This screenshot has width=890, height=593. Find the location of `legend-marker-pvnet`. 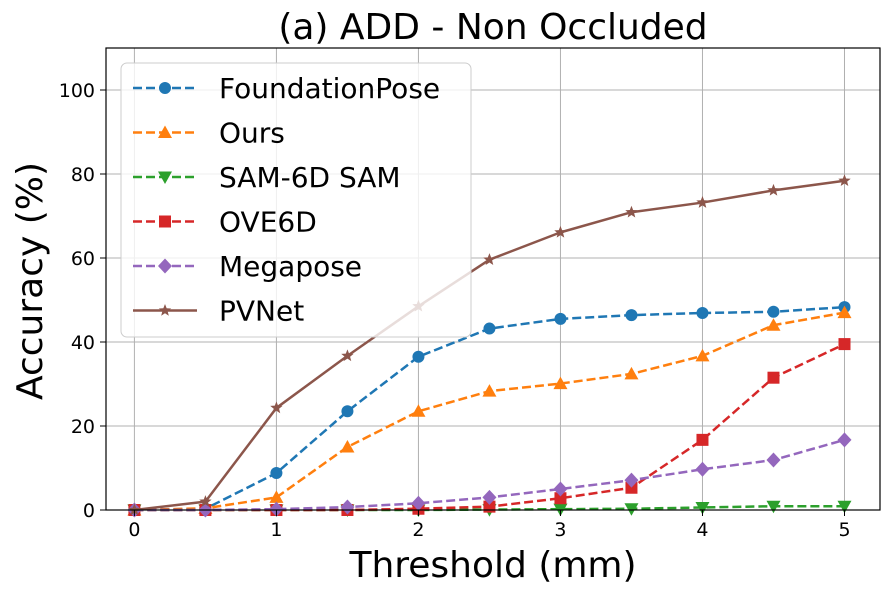

legend-marker-pvnet is located at coordinates (165, 310).